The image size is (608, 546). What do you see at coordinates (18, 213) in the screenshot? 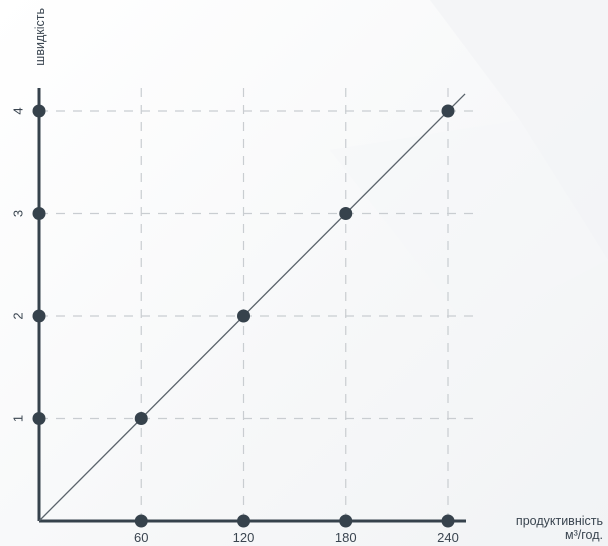
I see `y-tick-label: 3` at bounding box center [18, 213].